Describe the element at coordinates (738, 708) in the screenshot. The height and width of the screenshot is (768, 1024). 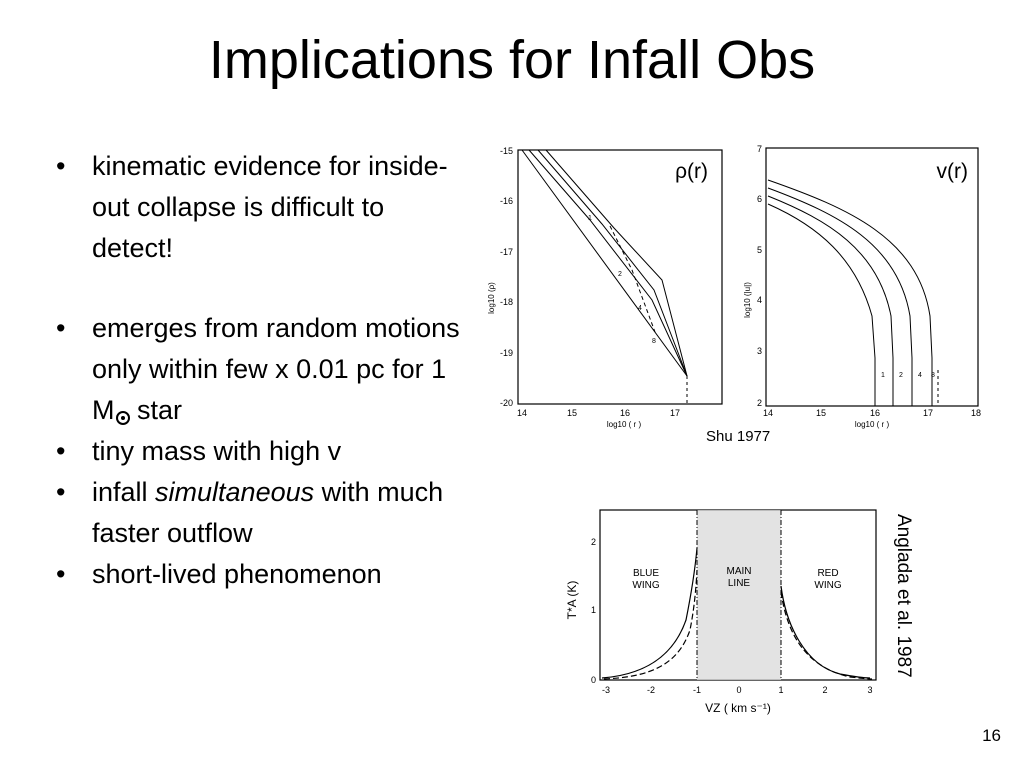
I see `x-axis-label: VZ ( km s⁻¹)` at that location.